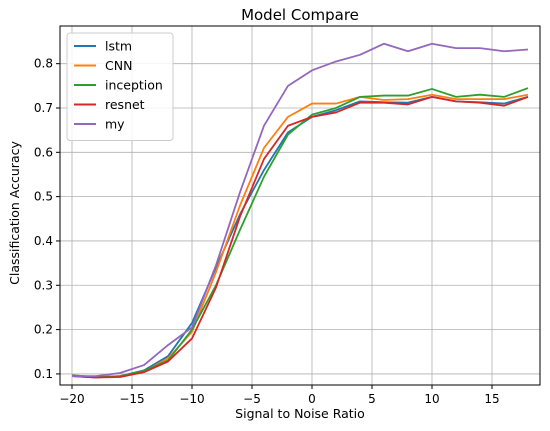  I want to click on chart-title: Model Compare, so click(300, 15).